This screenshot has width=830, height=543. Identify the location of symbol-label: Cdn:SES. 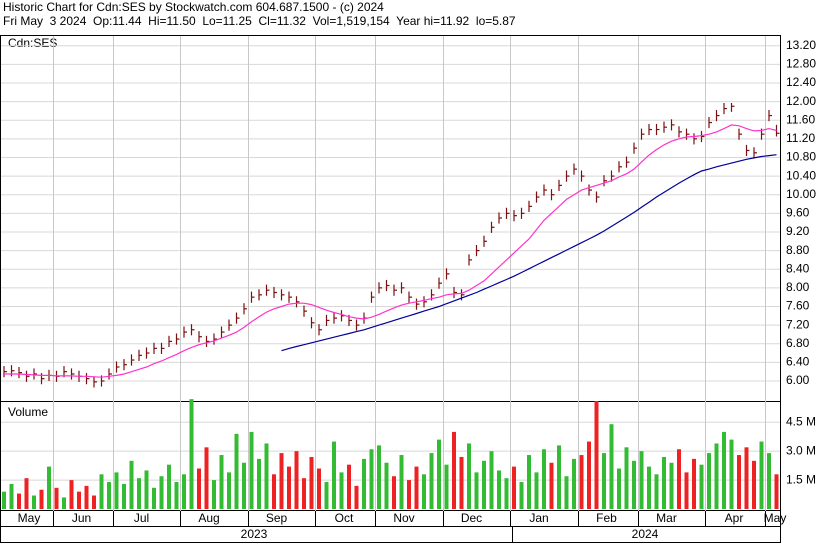
(32, 43).